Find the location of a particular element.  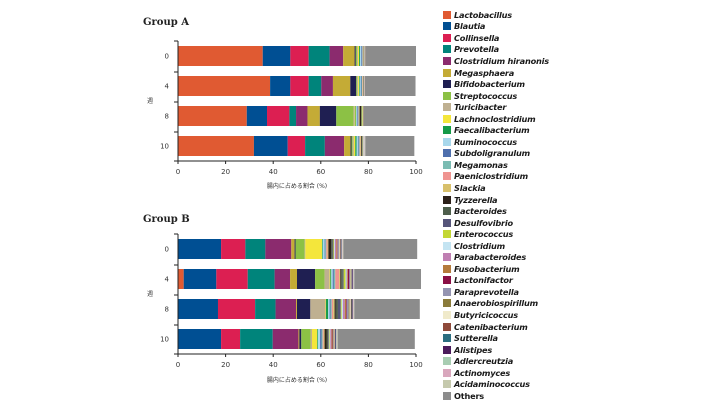

legend-label: Paeniclostridium is located at coordinates (491, 176).